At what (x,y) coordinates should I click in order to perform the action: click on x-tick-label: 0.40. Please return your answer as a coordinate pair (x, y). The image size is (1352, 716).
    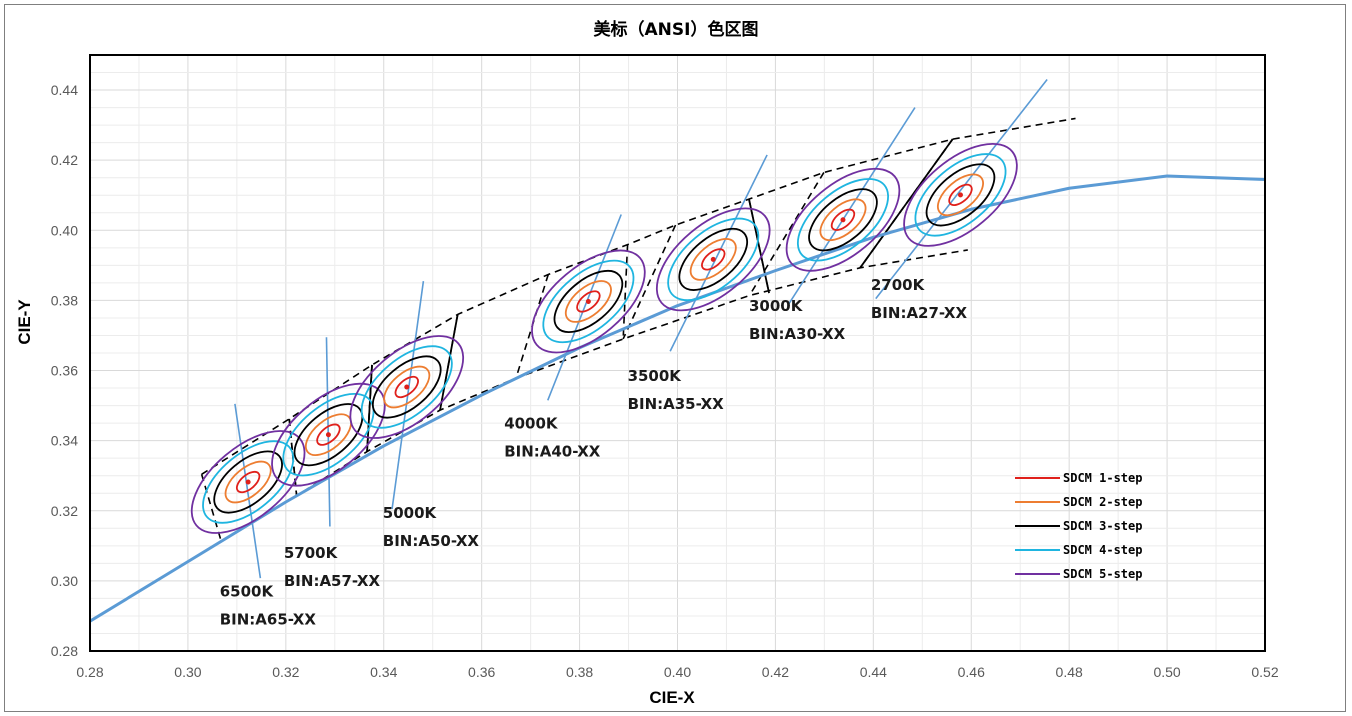
    Looking at the image, I should click on (677, 672).